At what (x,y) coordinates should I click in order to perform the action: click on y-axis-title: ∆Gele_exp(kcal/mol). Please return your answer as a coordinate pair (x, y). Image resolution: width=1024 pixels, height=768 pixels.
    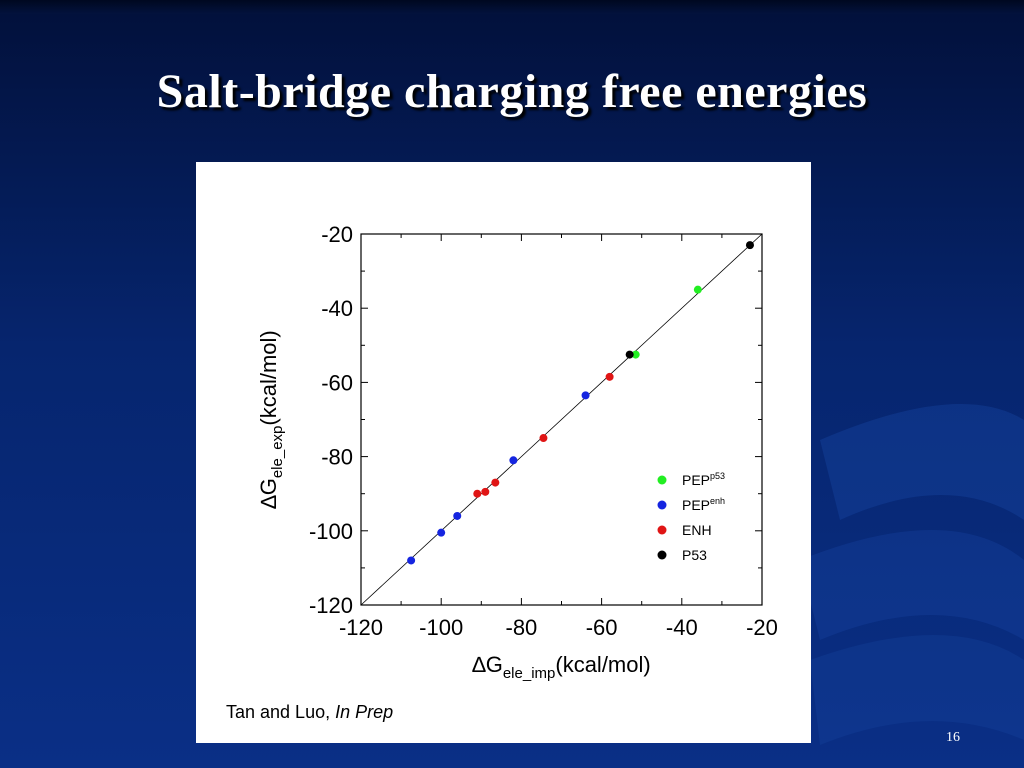
    Looking at the image, I should click on (271, 419).